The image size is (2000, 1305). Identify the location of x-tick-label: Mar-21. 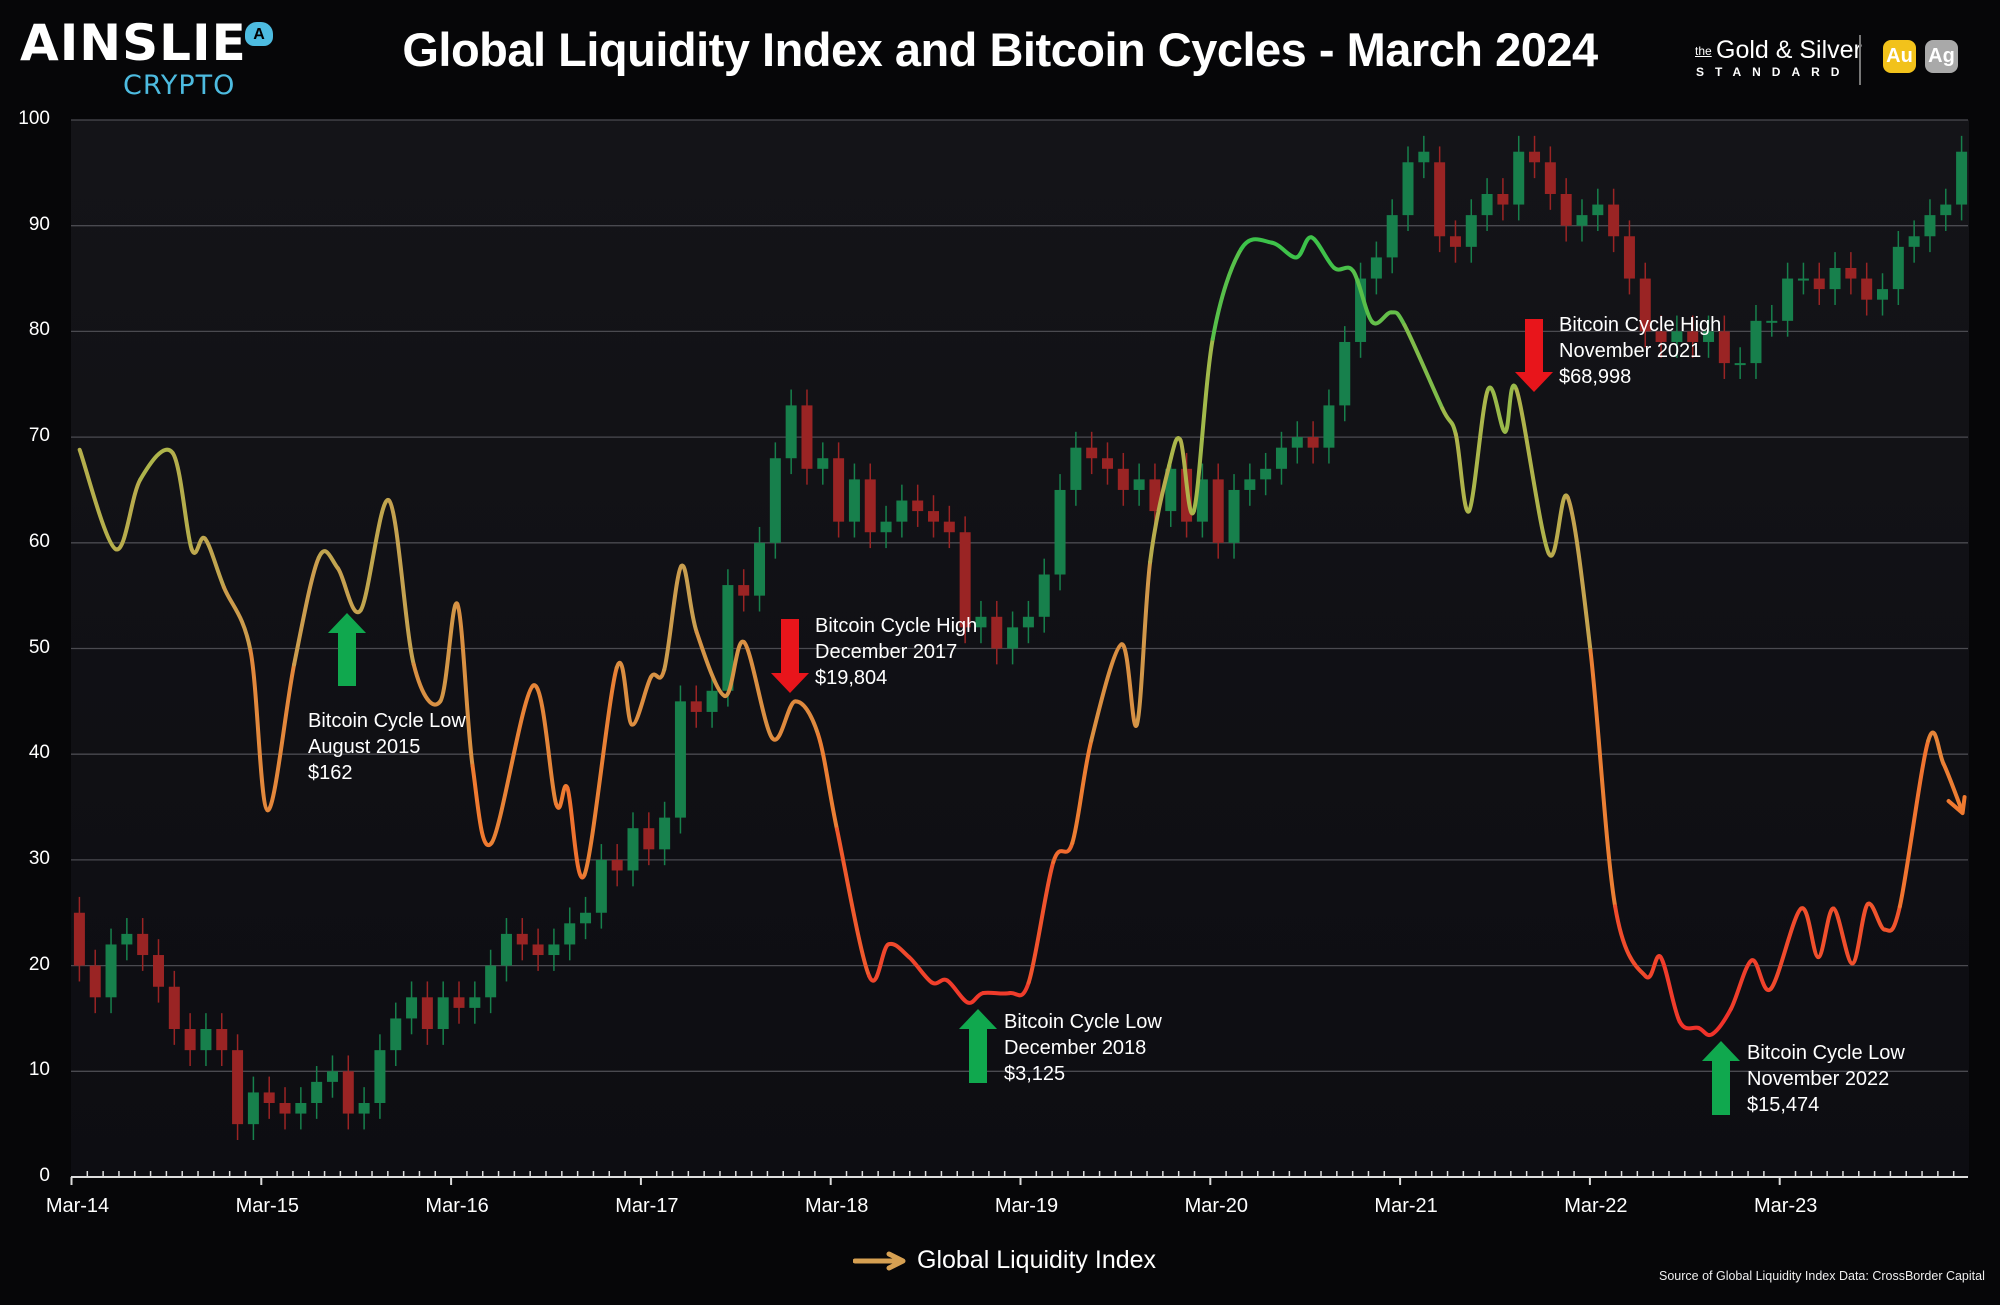
(1406, 1206).